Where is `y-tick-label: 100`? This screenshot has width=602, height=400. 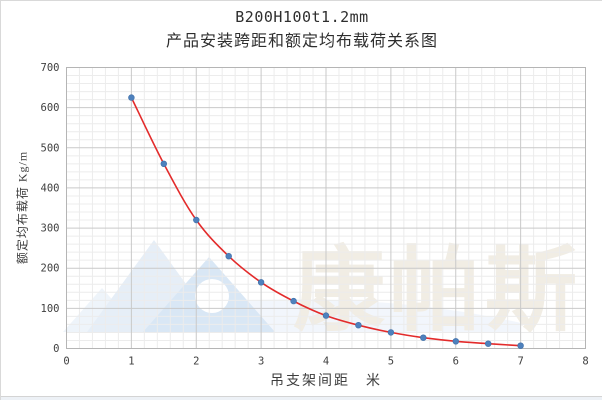
y-tick-label: 100 is located at coordinates (50, 309).